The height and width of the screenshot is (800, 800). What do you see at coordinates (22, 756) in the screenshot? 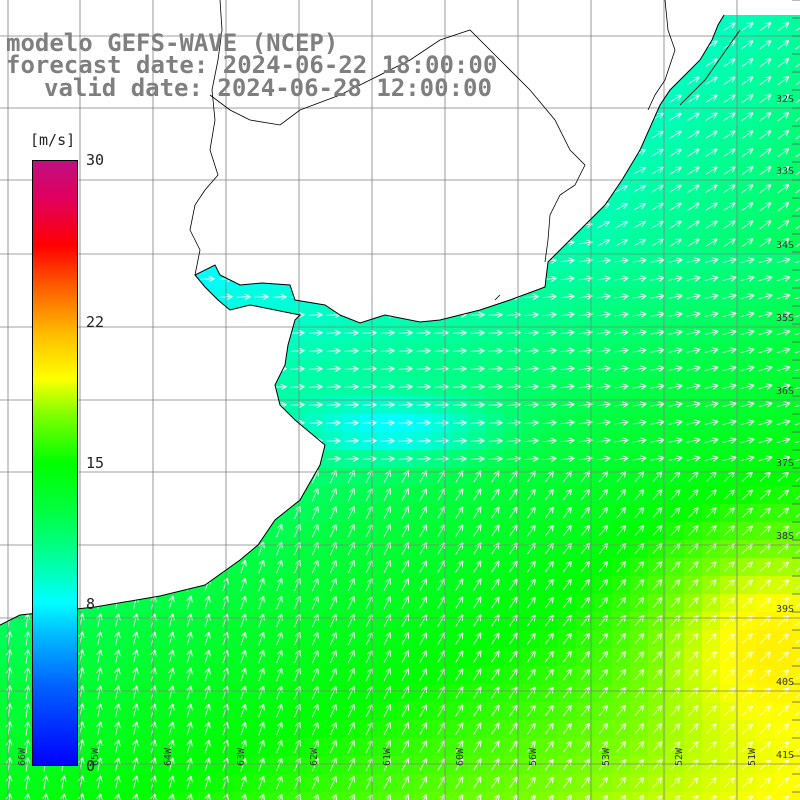
I see `longitude-label: 66W` at bounding box center [22, 756].